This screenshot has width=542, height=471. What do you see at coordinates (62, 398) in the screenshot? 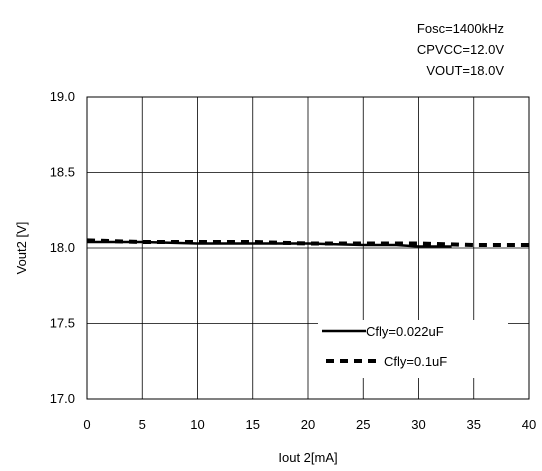
I see `y-tick-label: 17.0` at bounding box center [62, 398].